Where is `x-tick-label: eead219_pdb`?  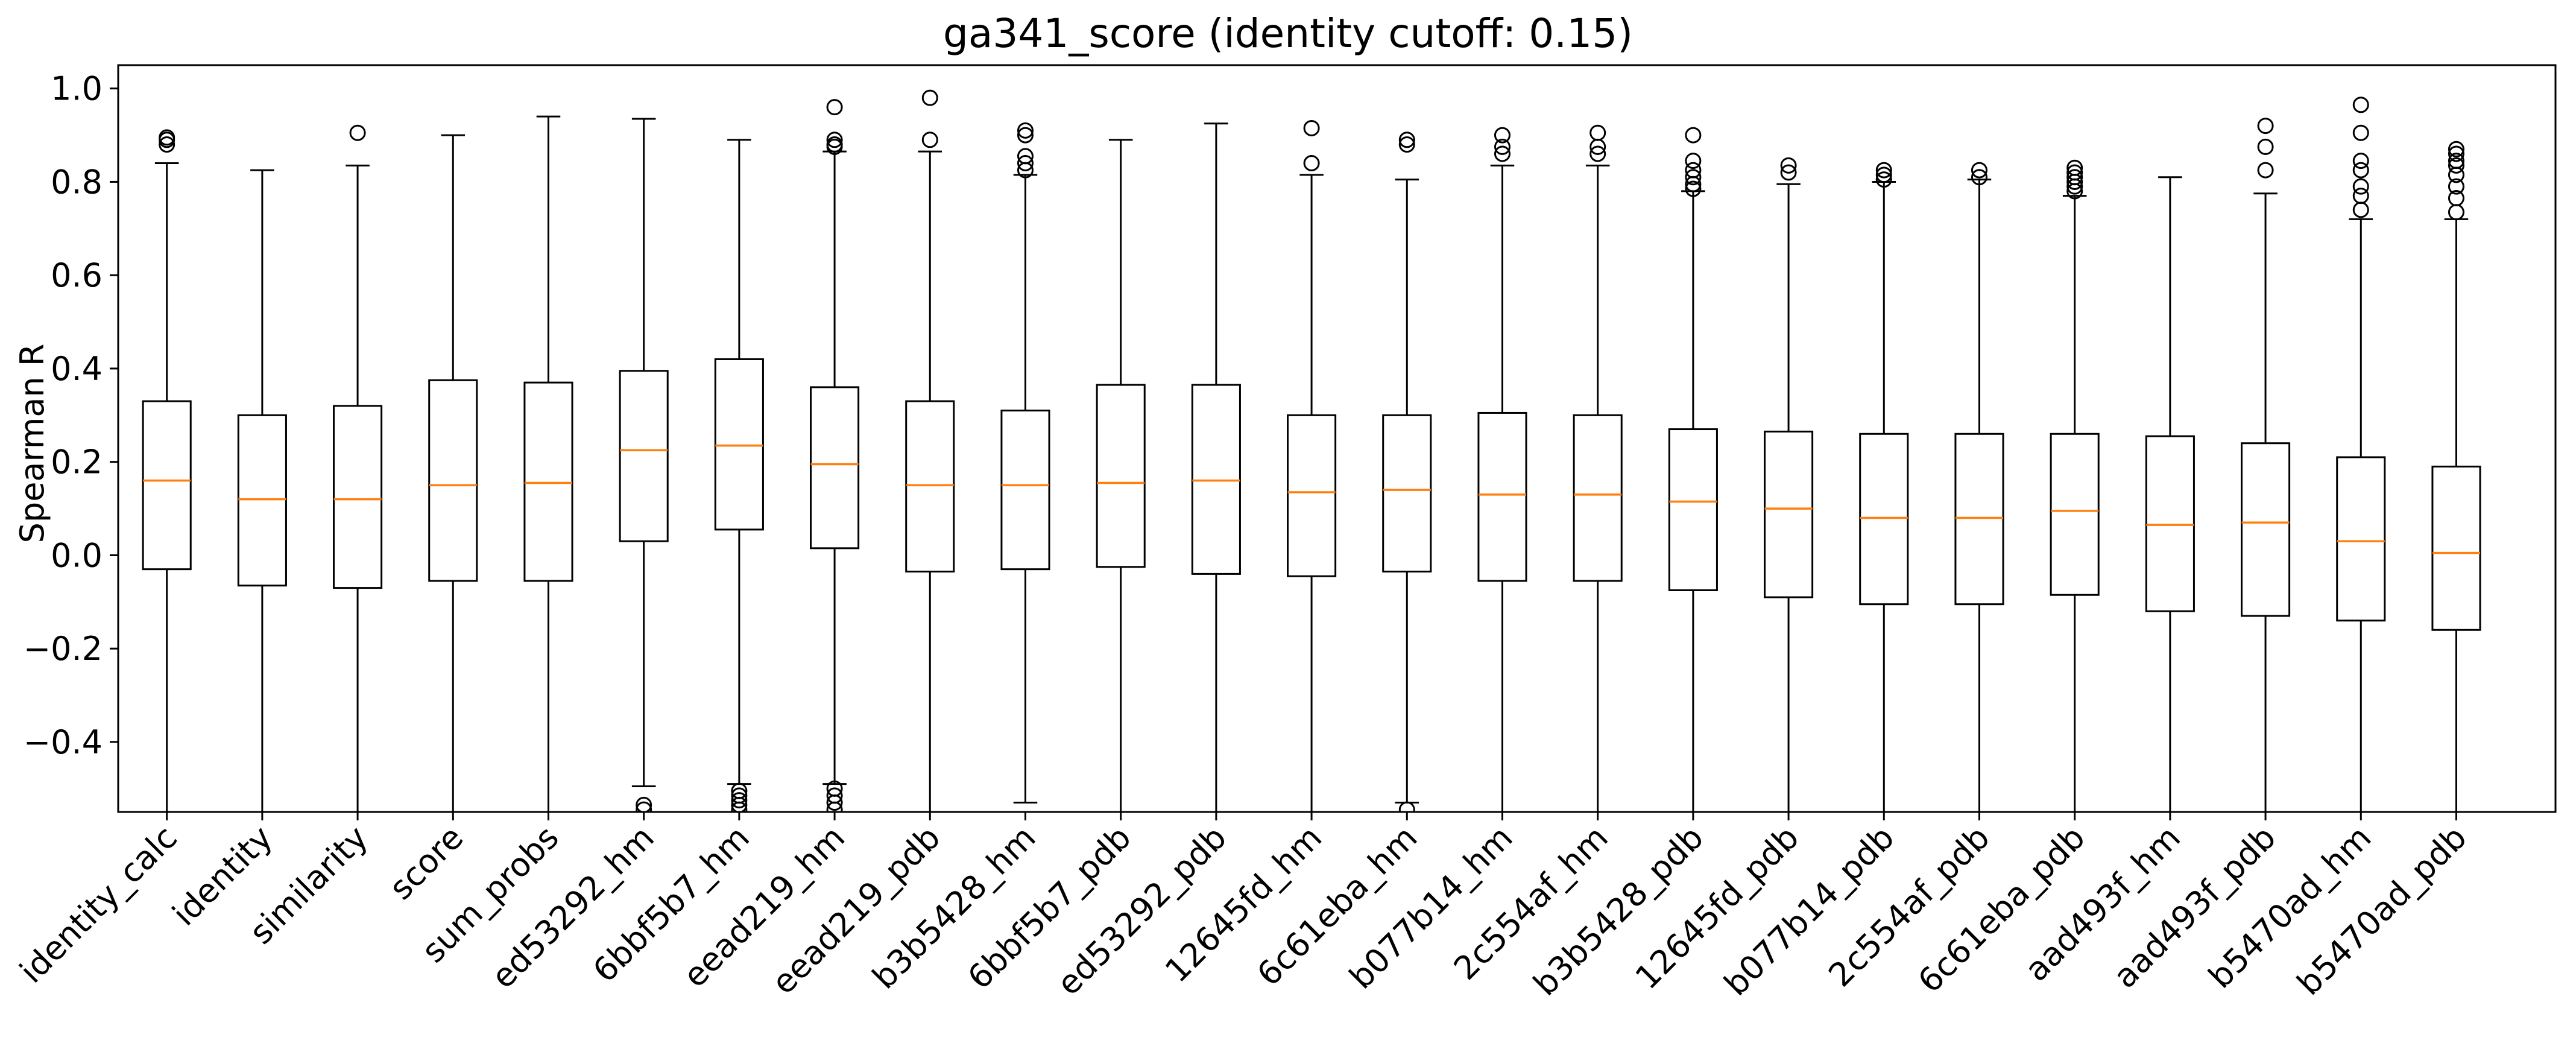
x-tick-label: eead219_pdb is located at coordinates (856, 910).